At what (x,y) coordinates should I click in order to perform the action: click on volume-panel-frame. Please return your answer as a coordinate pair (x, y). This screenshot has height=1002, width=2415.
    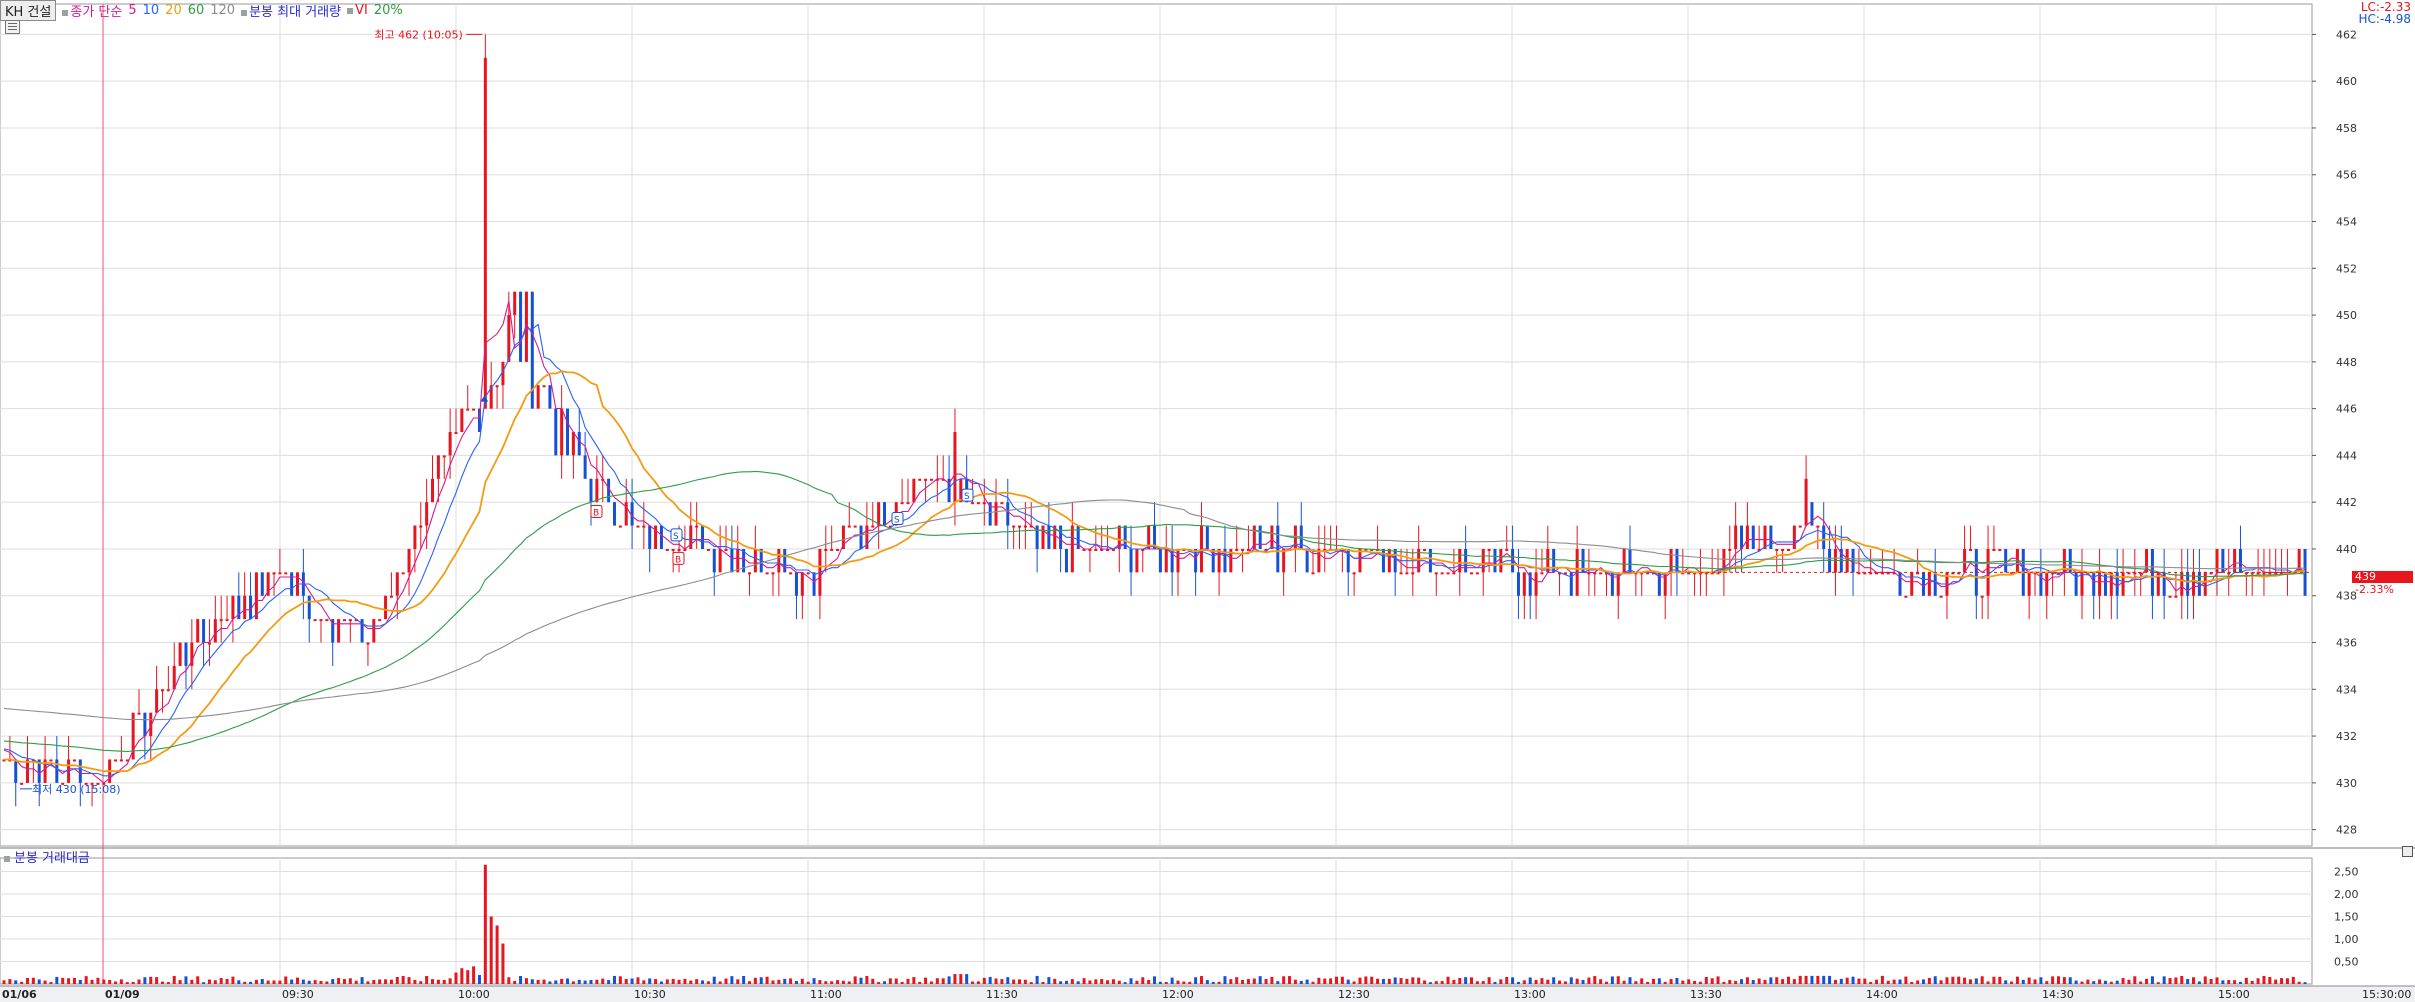
    Looking at the image, I should click on (1156, 921).